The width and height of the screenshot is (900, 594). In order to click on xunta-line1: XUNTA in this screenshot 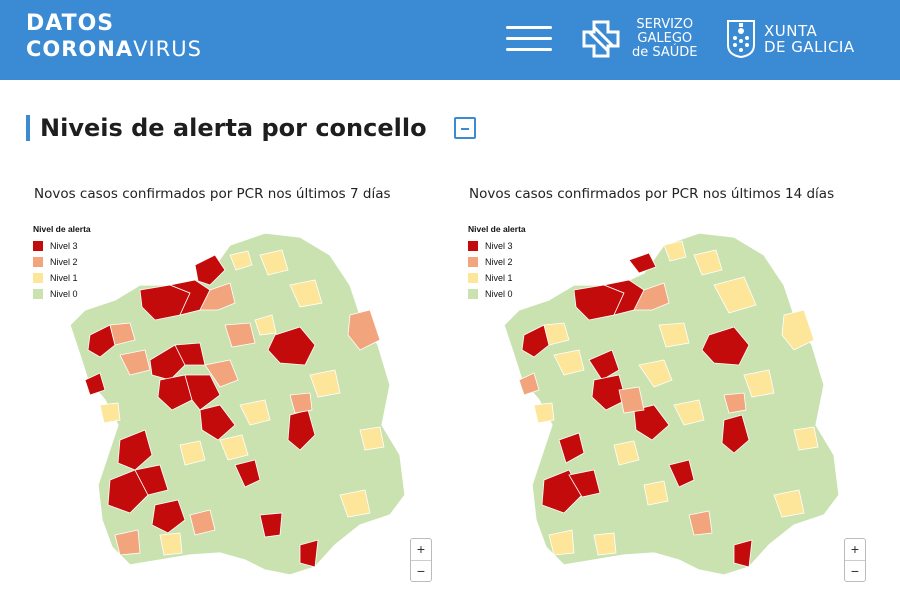, I will do `click(791, 31)`.